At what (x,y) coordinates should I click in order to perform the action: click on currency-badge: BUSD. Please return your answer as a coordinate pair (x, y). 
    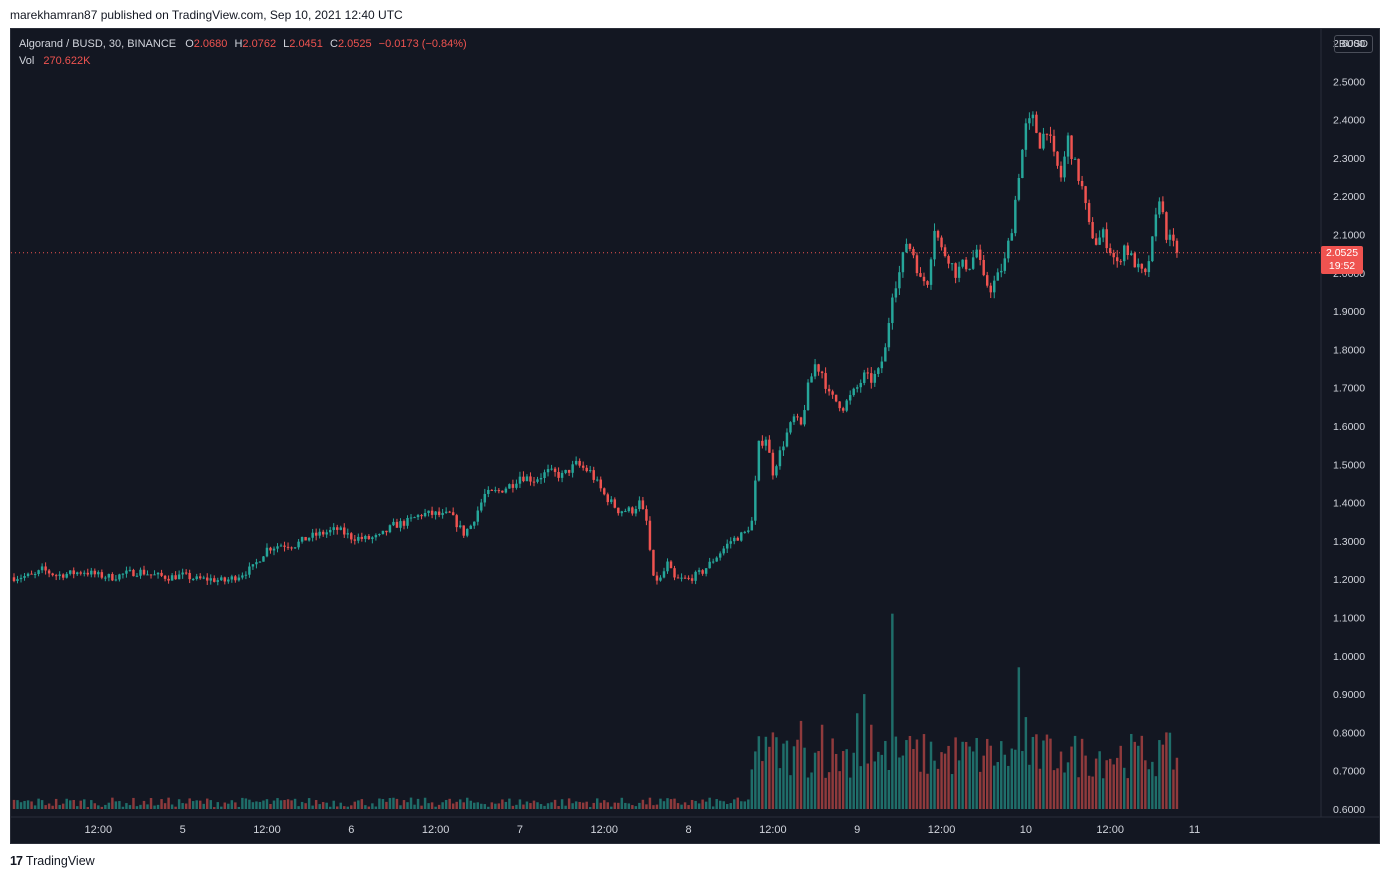
    Looking at the image, I should click on (1353, 44).